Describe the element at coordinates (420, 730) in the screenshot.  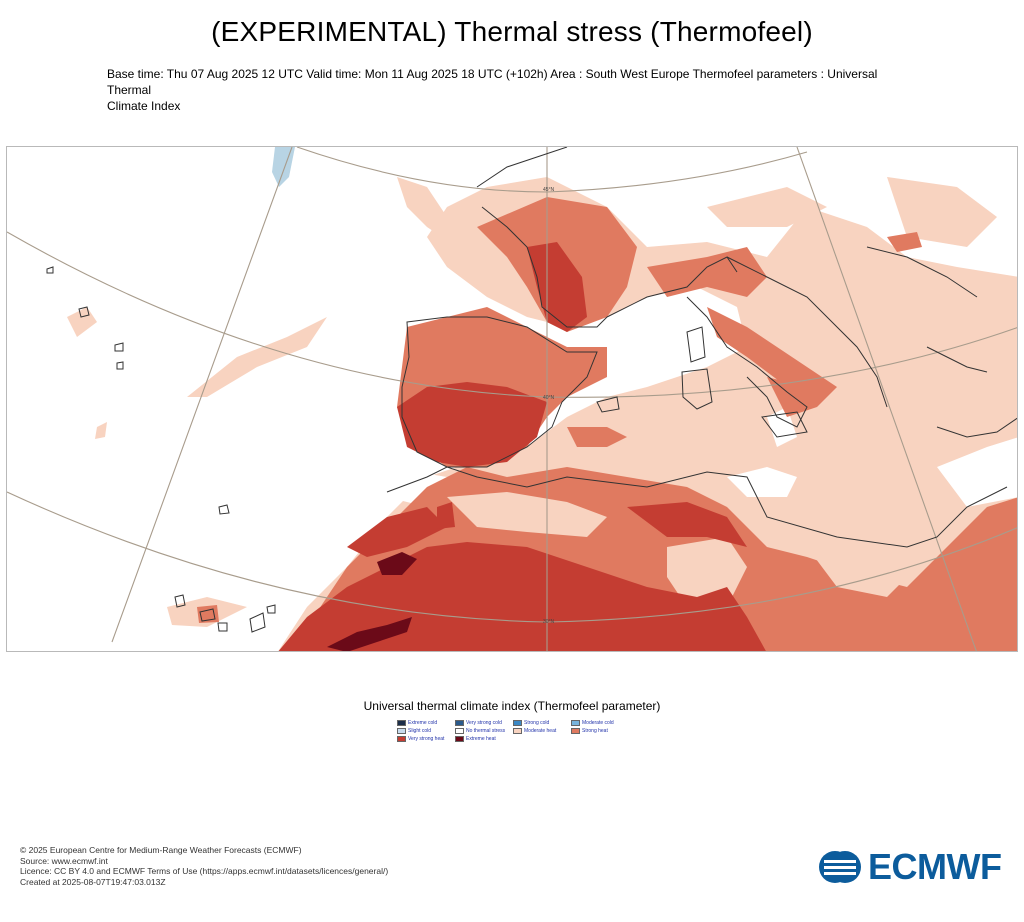
I see `legend-label: Slight cold` at that location.